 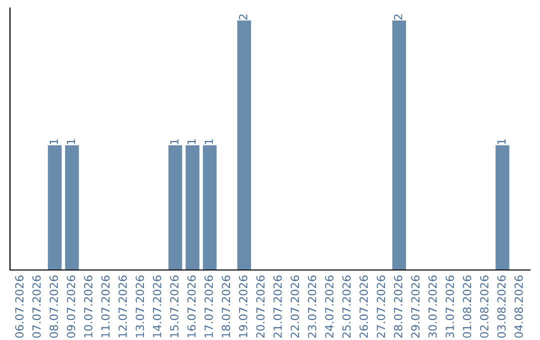 I want to click on x-tick-label: 30.07.2026, so click(x=432, y=307).